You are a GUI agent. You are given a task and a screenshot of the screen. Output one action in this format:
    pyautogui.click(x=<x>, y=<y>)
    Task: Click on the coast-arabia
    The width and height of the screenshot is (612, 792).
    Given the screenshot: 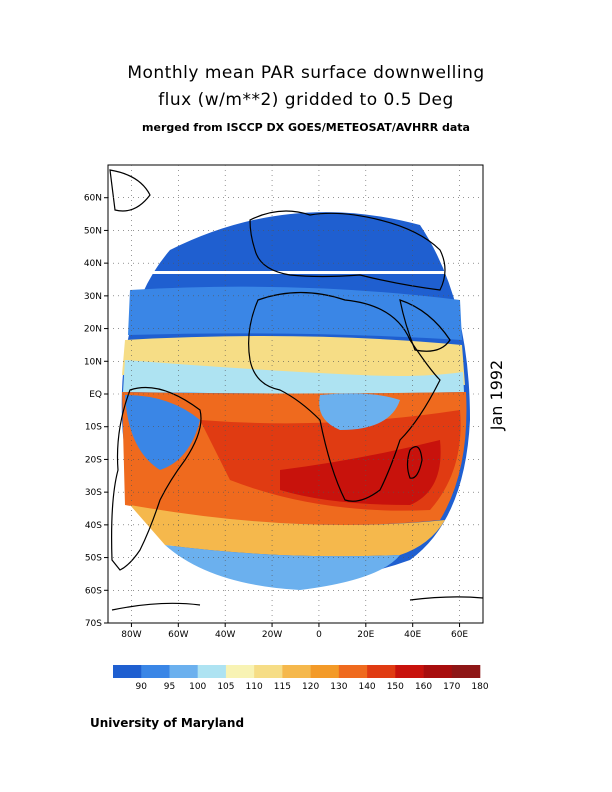 What is the action you would take?
    pyautogui.click(x=425, y=325)
    